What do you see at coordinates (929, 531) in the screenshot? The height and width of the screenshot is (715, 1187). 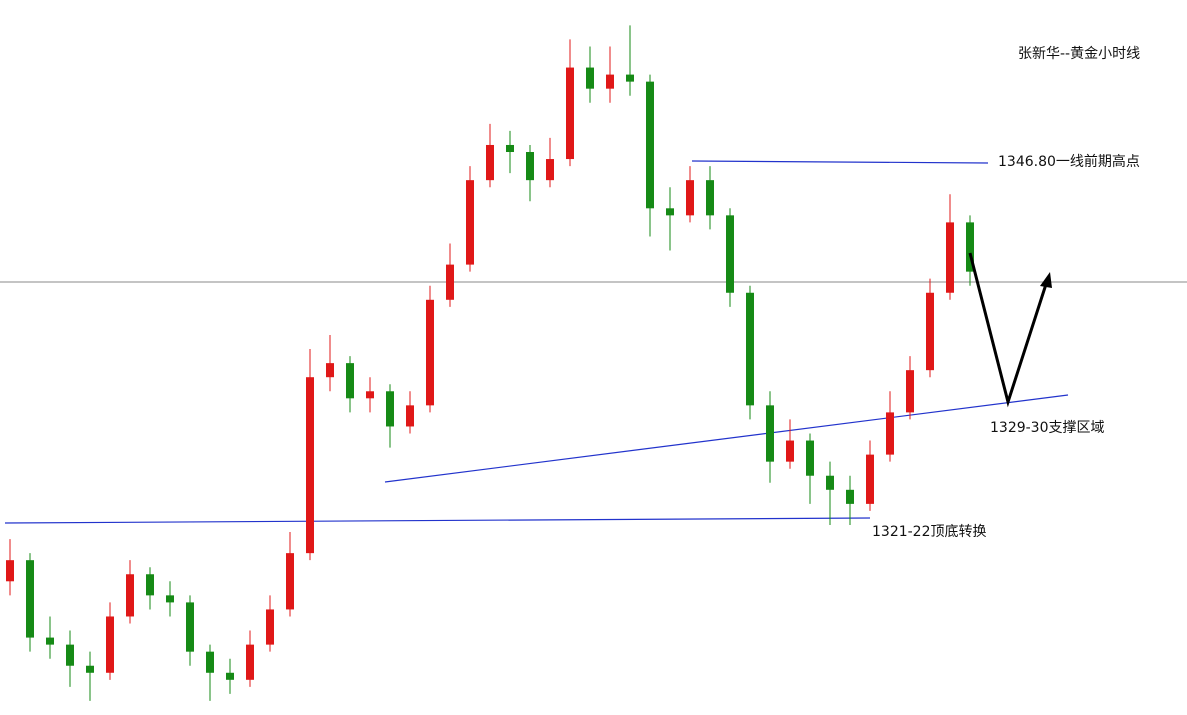 I see `annotation: 1321-22顶底转换` at bounding box center [929, 531].